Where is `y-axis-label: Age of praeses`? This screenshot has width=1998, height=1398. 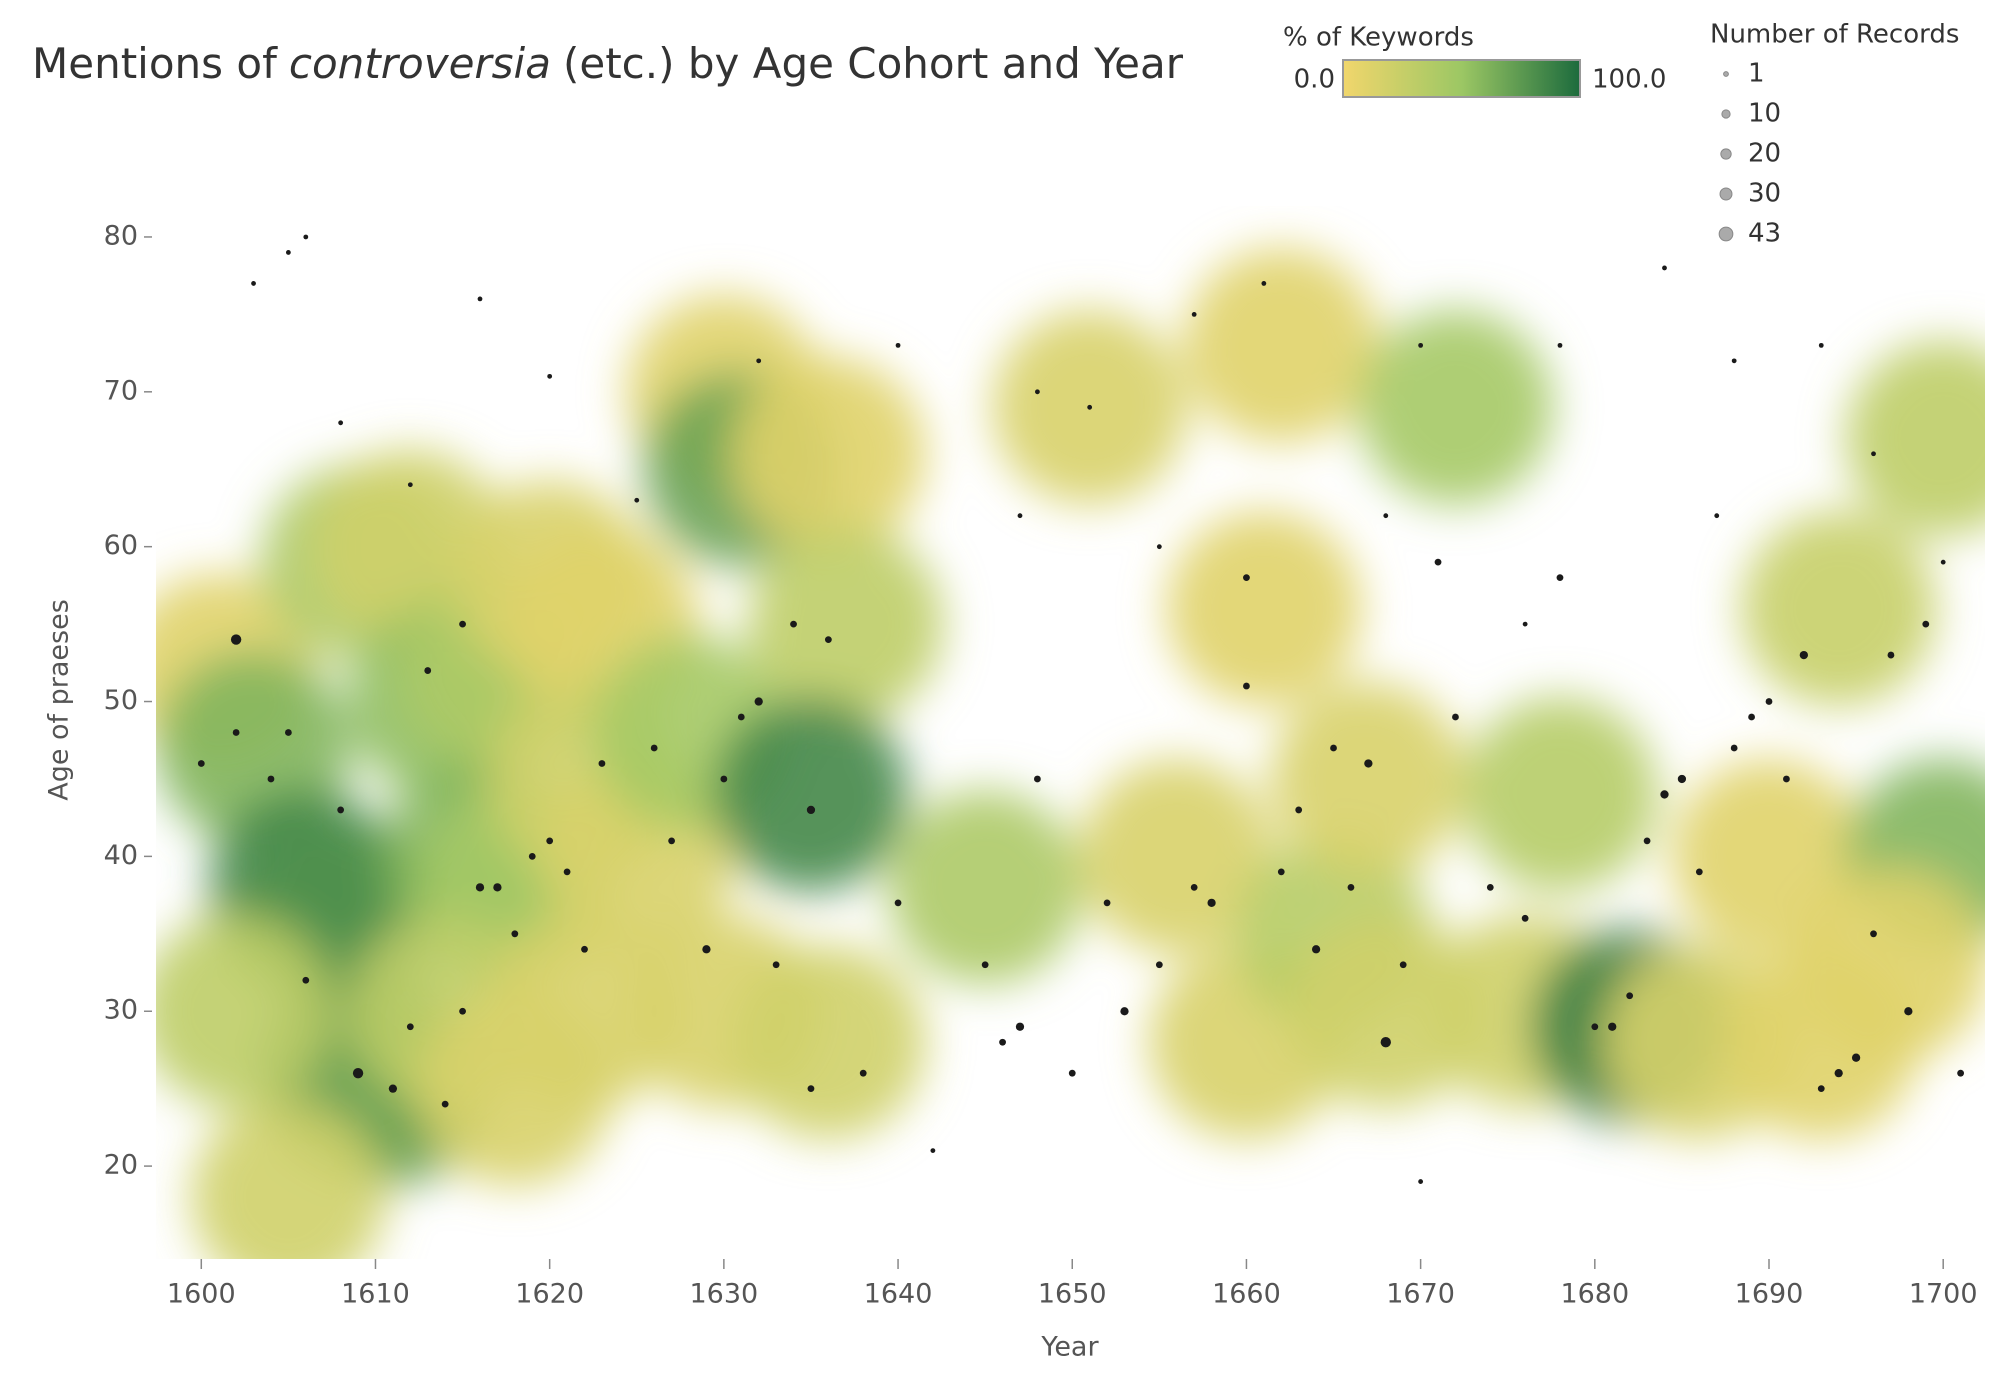
y-axis-label: Age of praeses is located at coordinates (59, 700).